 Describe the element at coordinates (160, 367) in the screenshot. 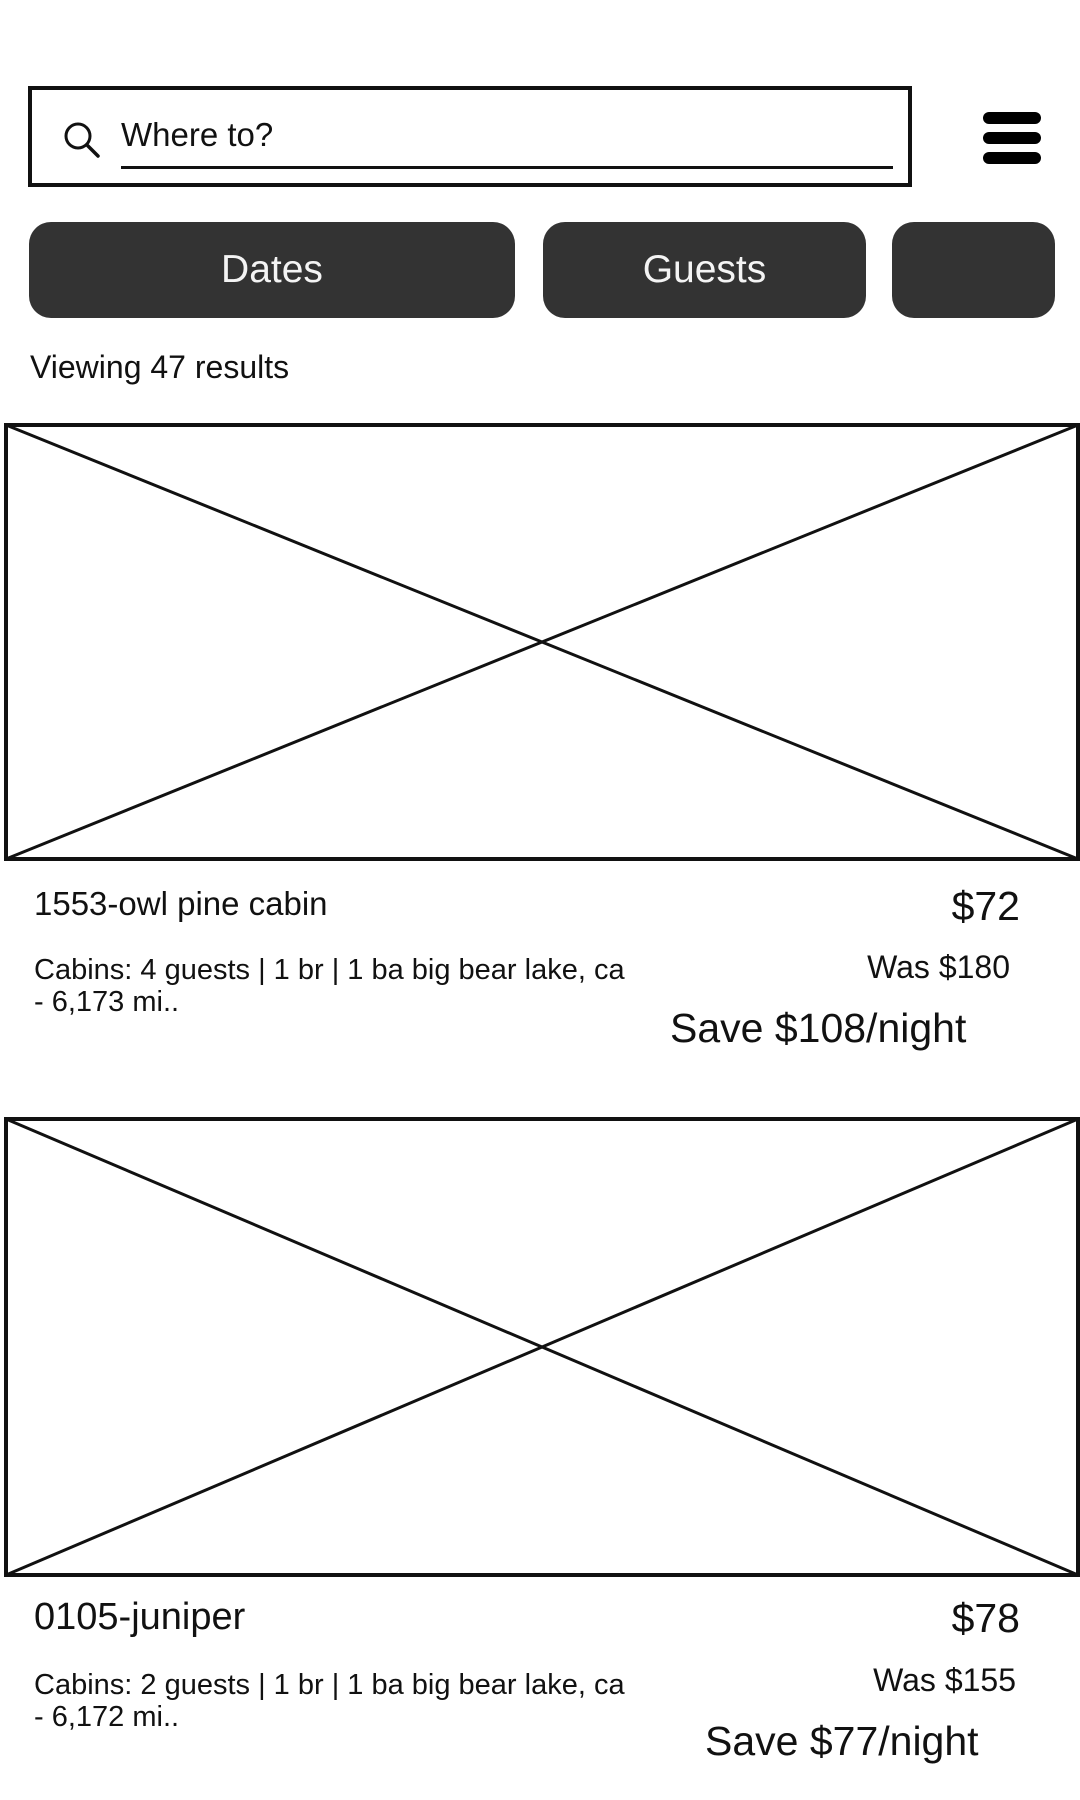

I see `results-count: Viewing 47 results` at that location.